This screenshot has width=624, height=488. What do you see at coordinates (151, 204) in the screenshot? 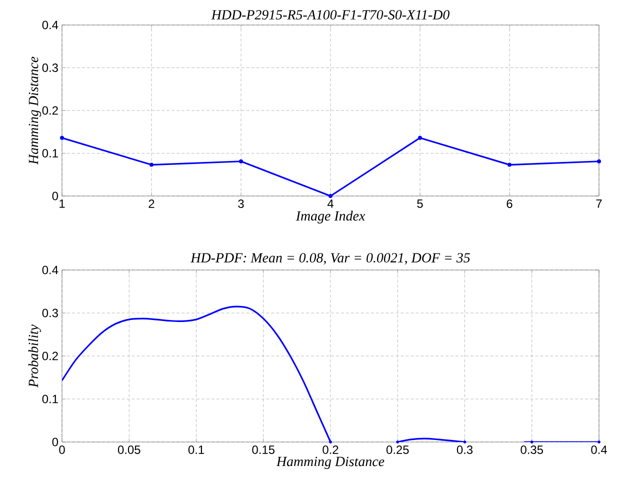
I see `x-tick-label: 2` at bounding box center [151, 204].